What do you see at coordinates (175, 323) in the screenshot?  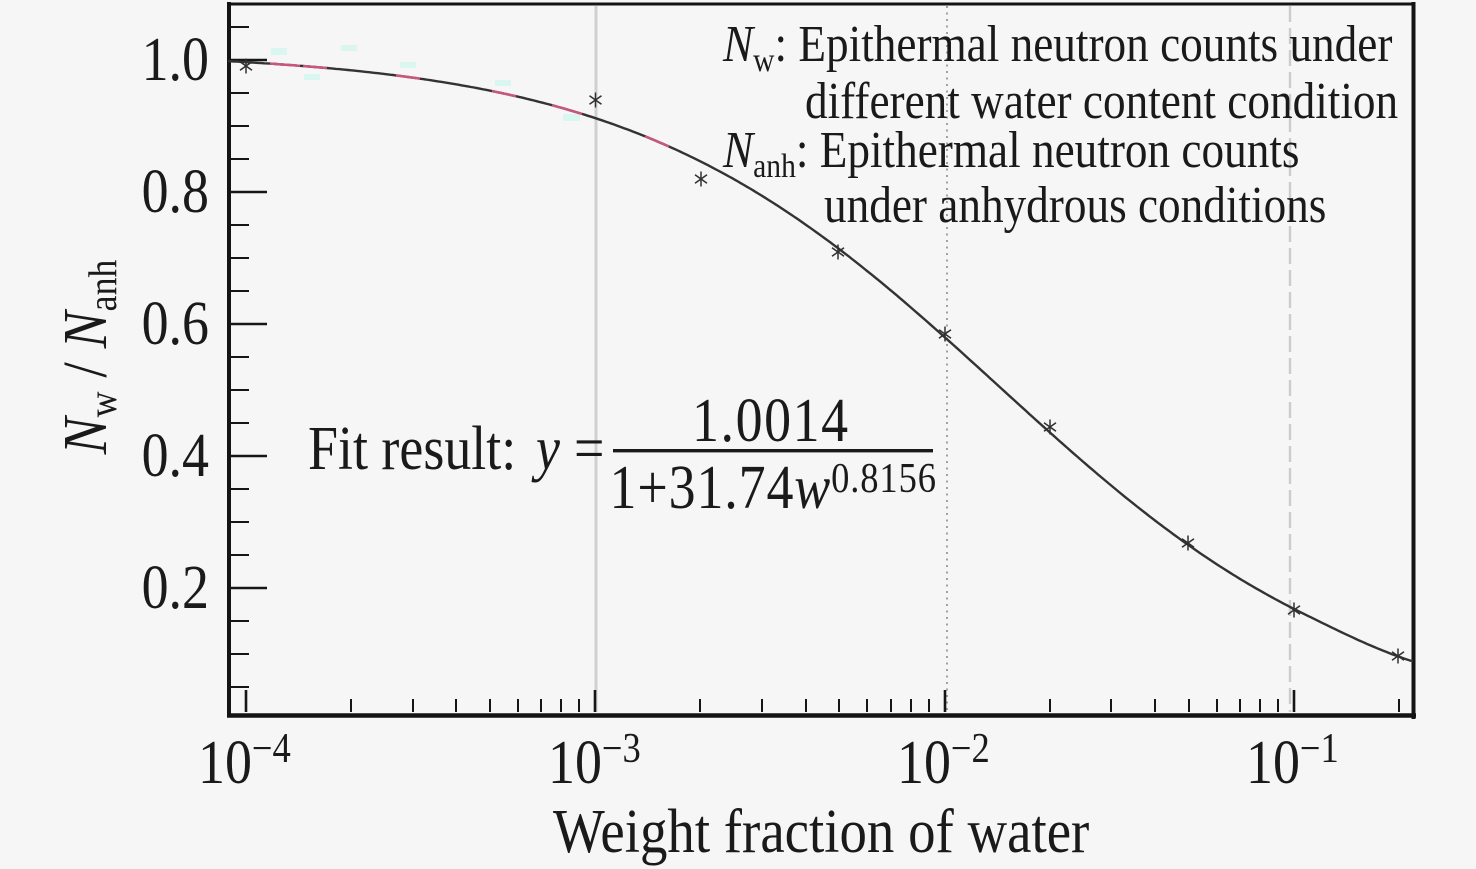 I see `svg-text: 0.6` at bounding box center [175, 323].